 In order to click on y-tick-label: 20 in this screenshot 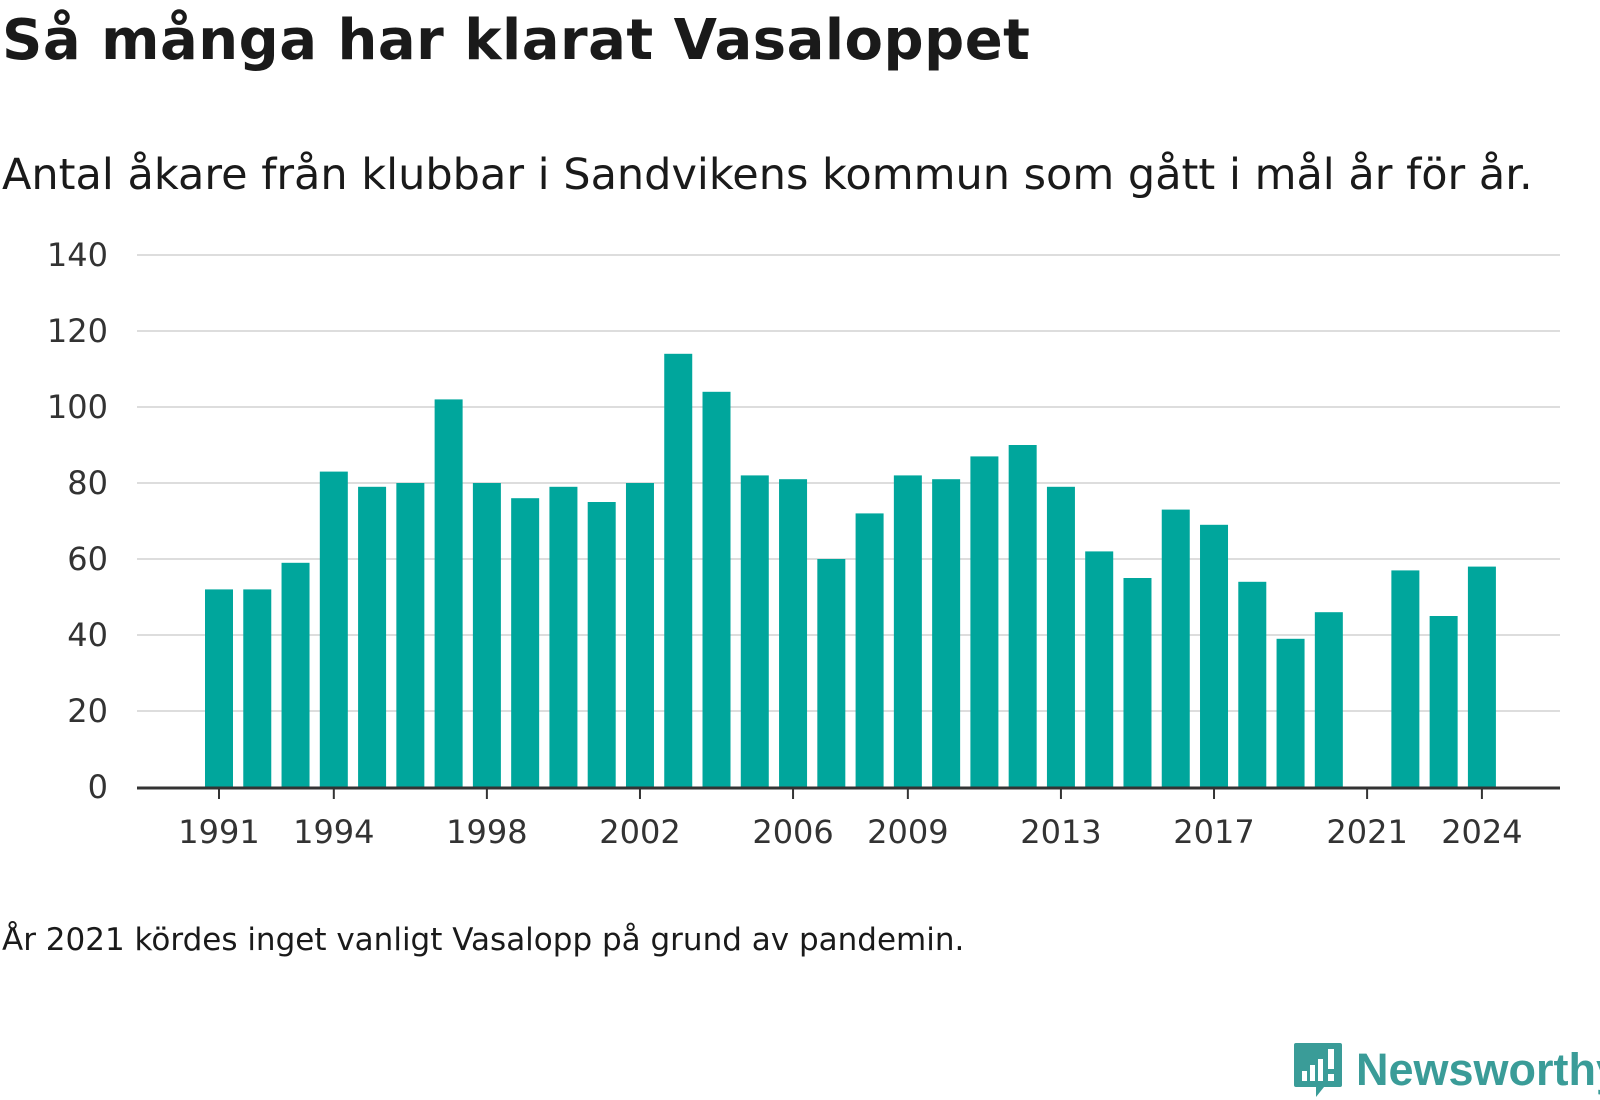, I will do `click(87, 711)`.